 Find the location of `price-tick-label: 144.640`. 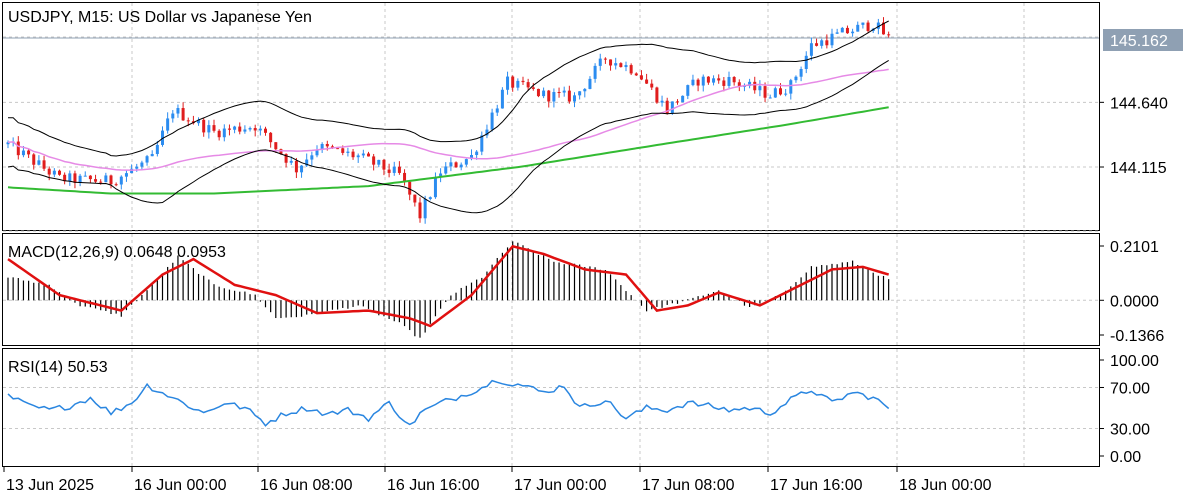

price-tick-label: 144.640 is located at coordinates (1139, 103).